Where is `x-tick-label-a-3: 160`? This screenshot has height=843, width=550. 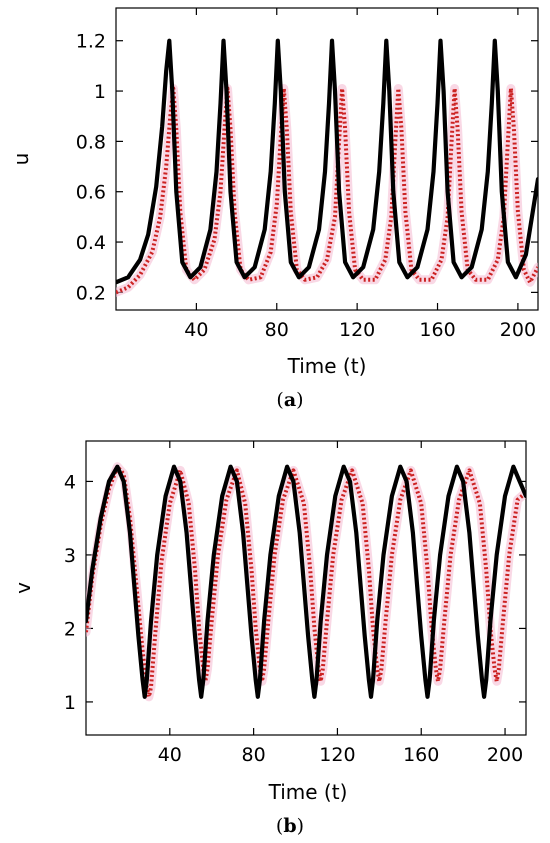 x-tick-label-a-3: 160 is located at coordinates (437, 330).